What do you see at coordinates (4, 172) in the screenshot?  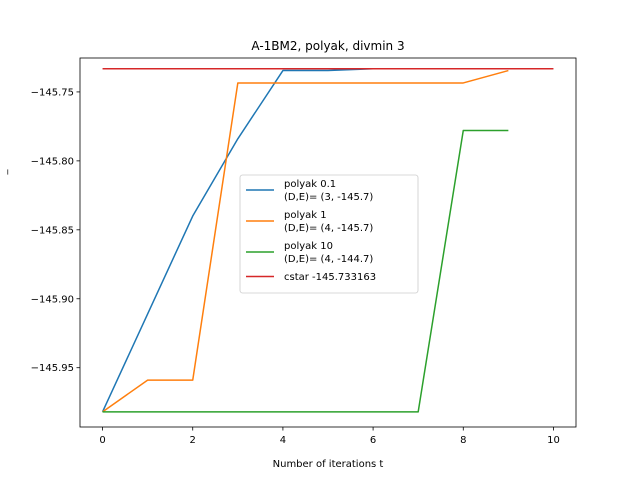 I see `y-axis-label: _` at bounding box center [4, 172].